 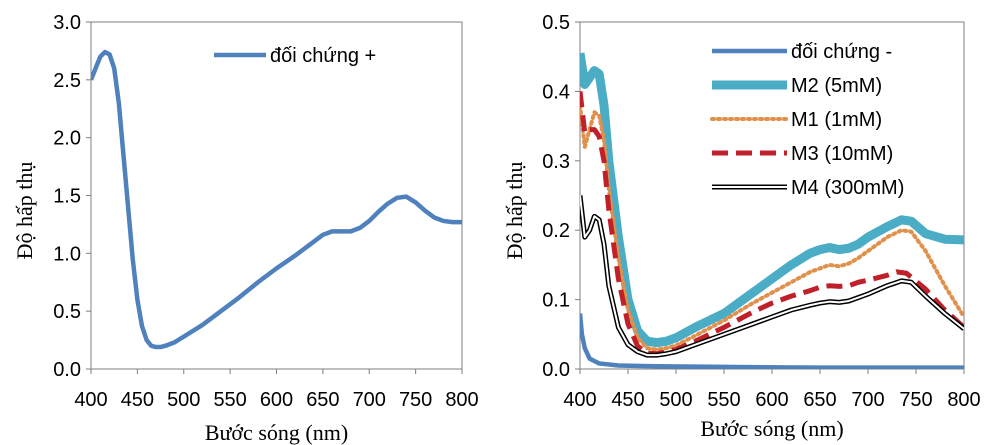 I want to click on series-line, so click(x=772, y=341).